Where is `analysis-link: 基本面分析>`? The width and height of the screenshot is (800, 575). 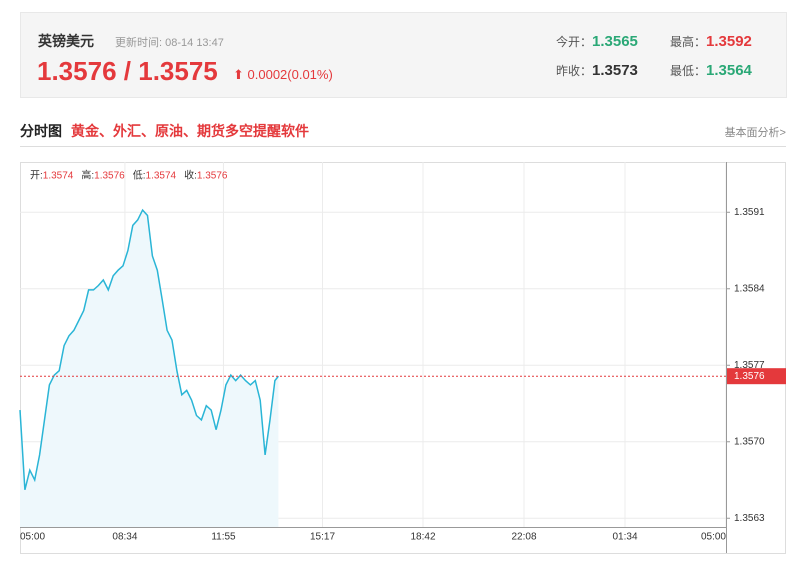
analysis-link: 基本面分析> is located at coordinates (755, 133).